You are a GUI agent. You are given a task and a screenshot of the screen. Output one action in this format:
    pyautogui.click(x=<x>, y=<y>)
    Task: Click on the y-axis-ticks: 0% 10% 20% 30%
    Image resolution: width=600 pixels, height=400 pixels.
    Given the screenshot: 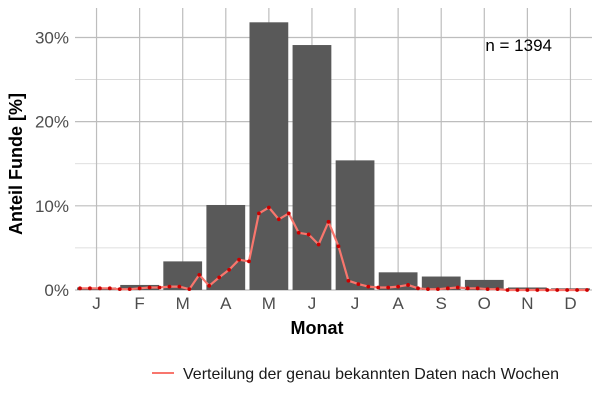 What is the action you would take?
    pyautogui.click(x=52, y=164)
    